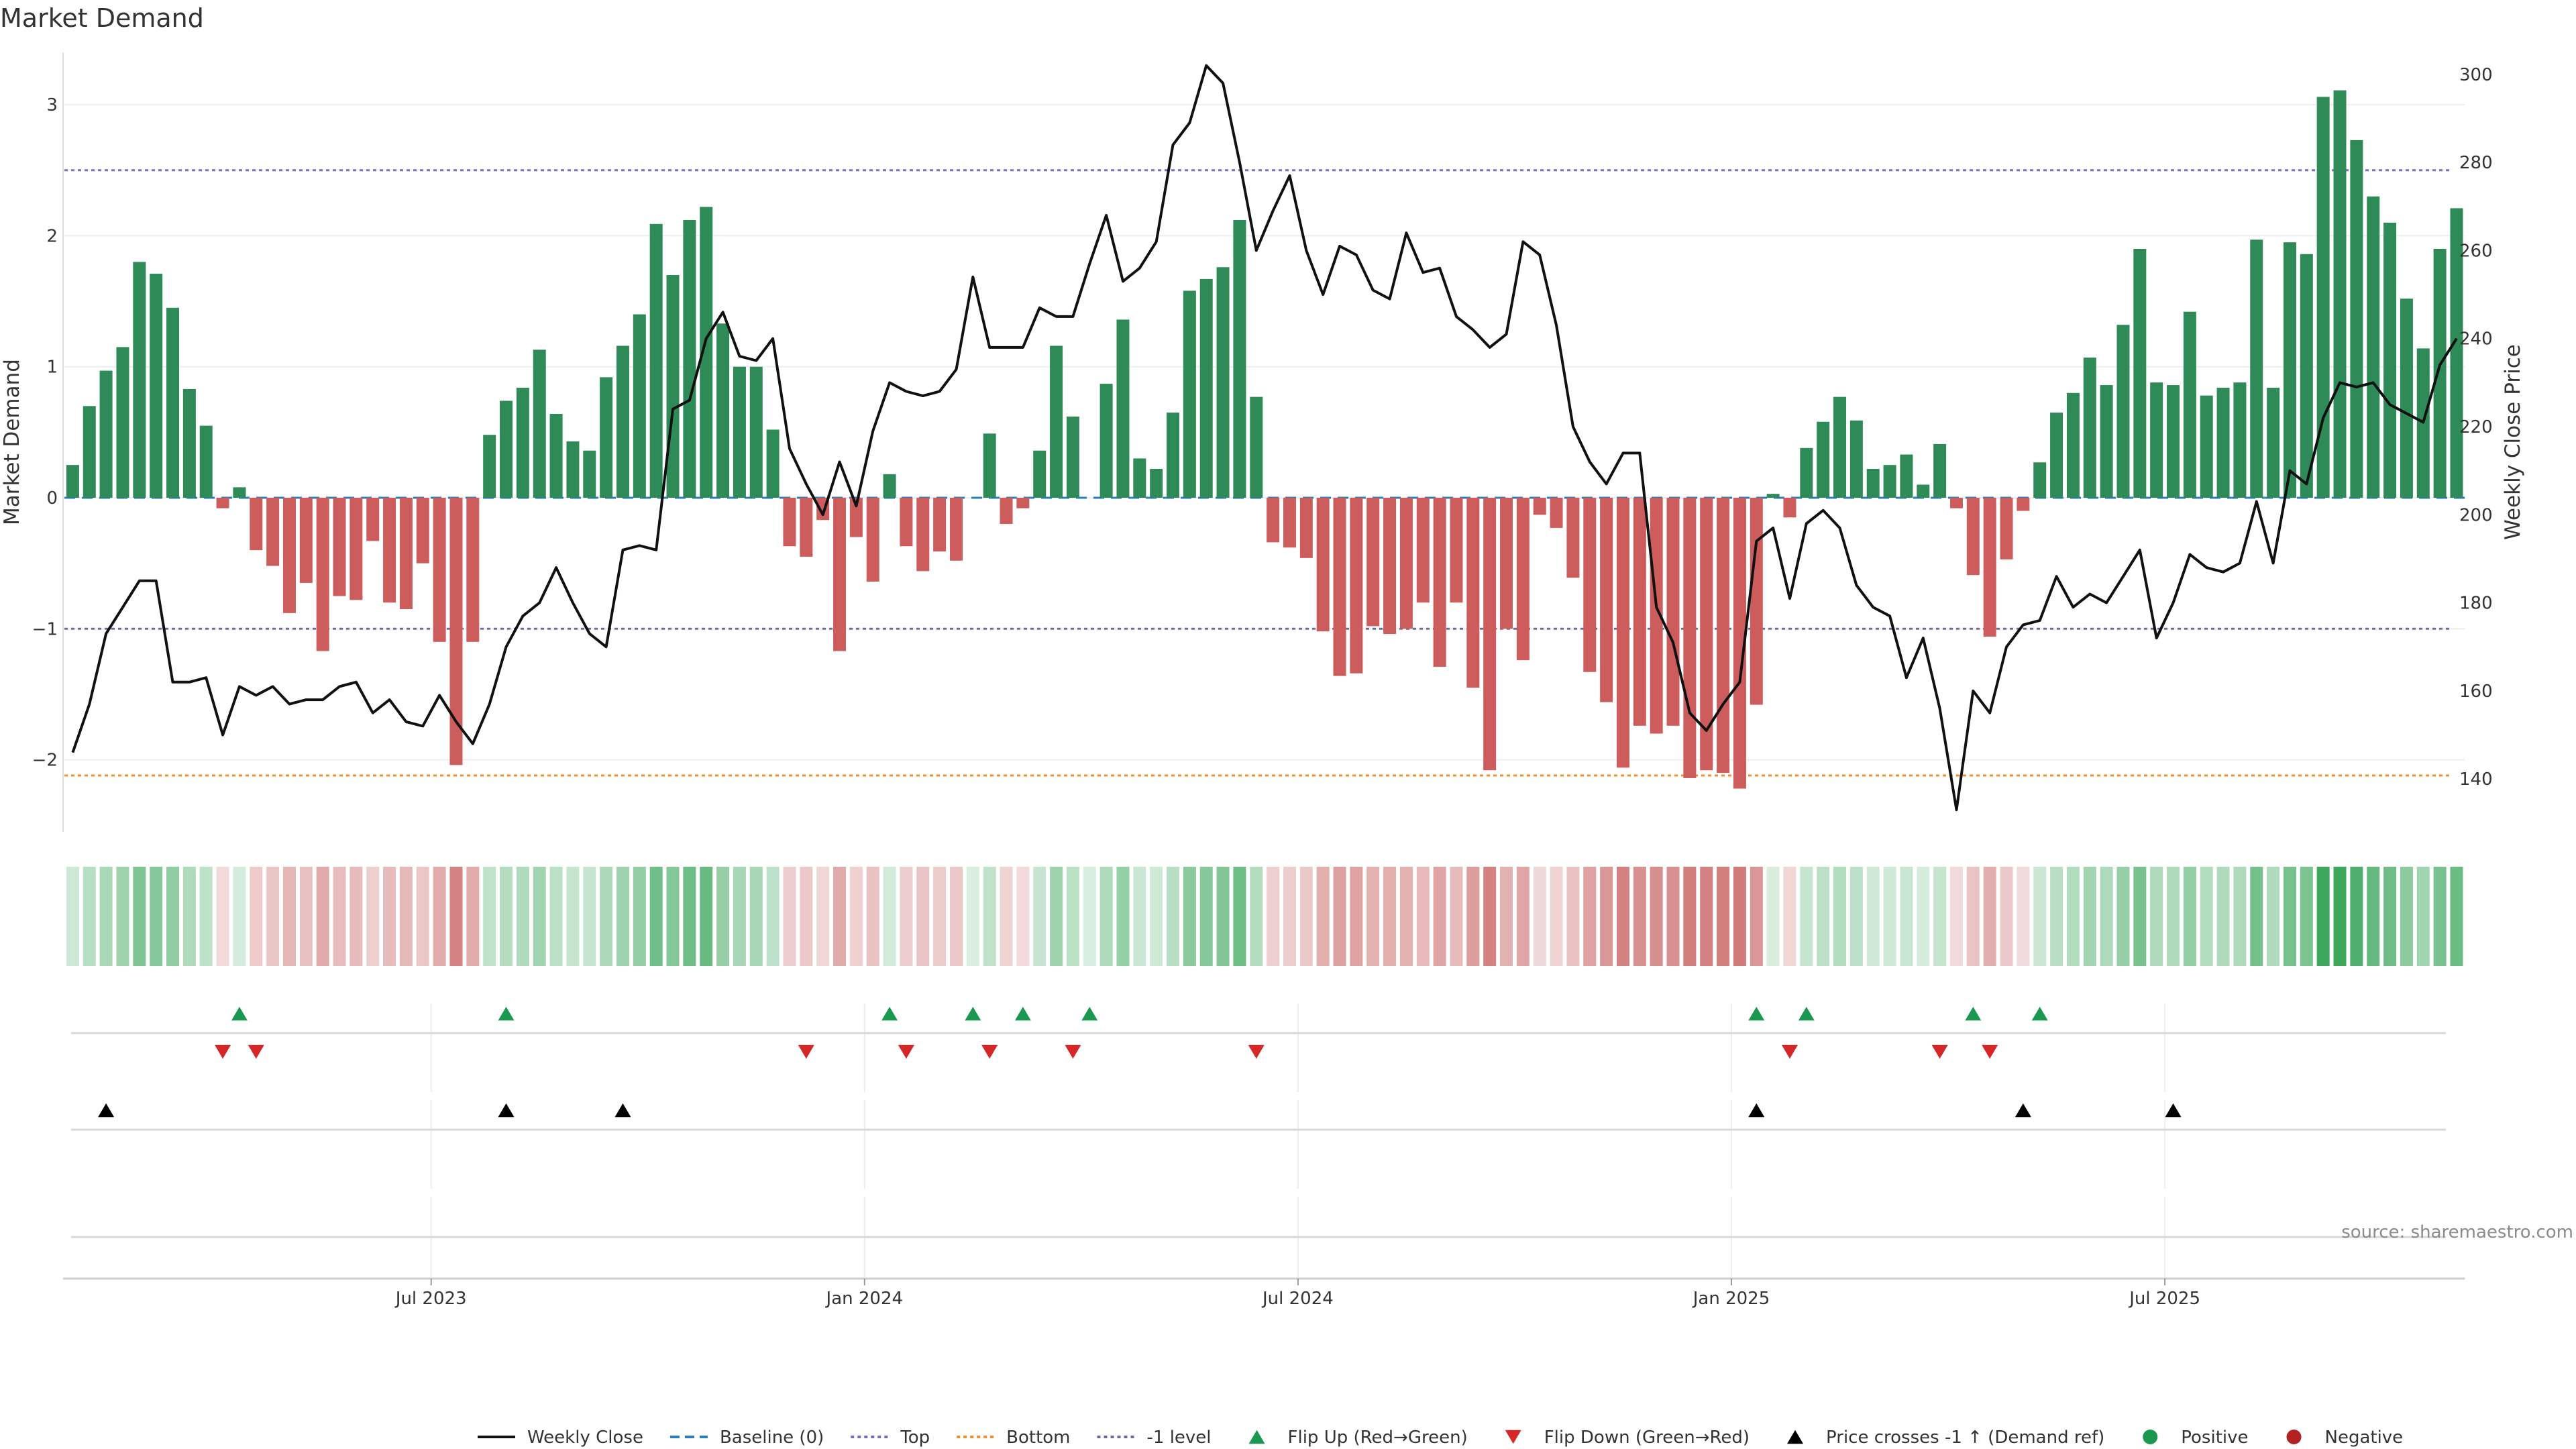 The image size is (2576, 1449). What do you see at coordinates (1647, 1438) in the screenshot?
I see `legend-label-6: Flip Down (Green→Red)` at bounding box center [1647, 1438].